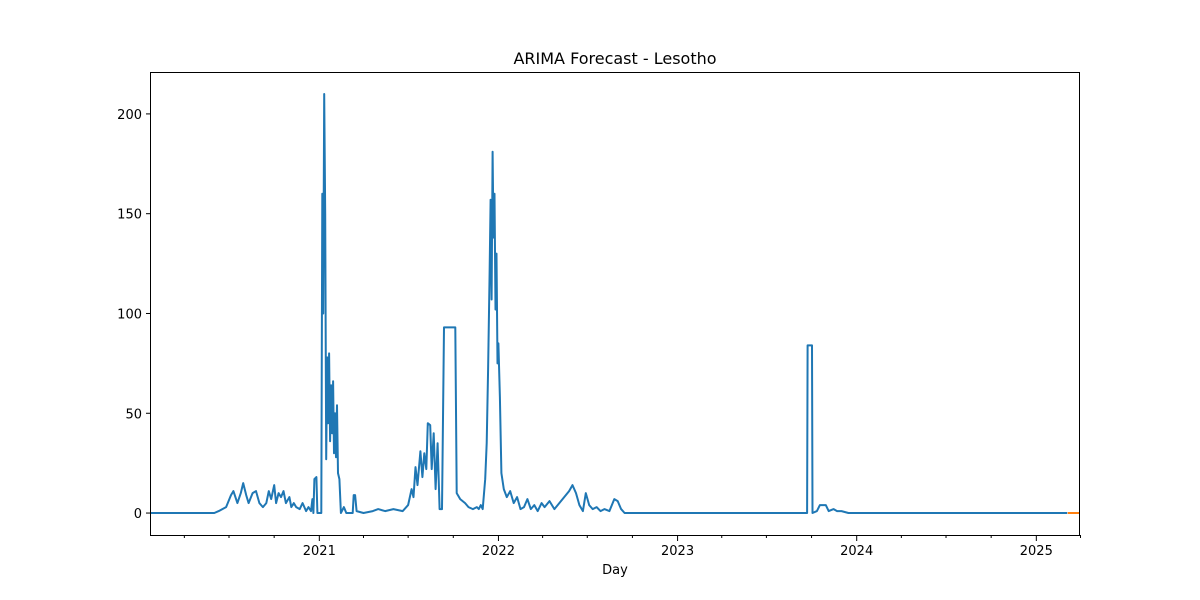 The height and width of the screenshot is (600, 1200). I want to click on y-tick-label: 150, so click(129, 215).